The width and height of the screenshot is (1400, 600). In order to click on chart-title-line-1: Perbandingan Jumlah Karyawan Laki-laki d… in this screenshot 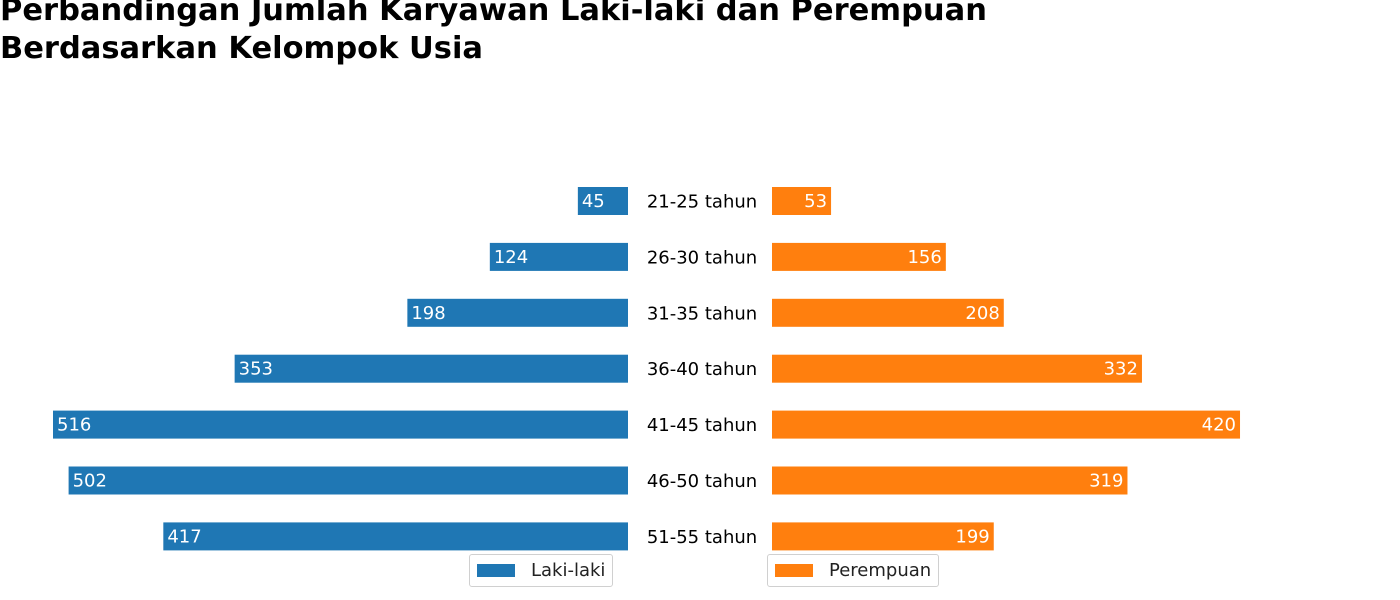, I will do `click(493, 14)`.